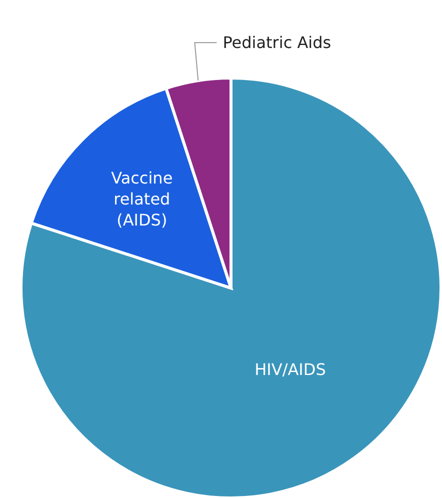 The height and width of the screenshot is (498, 442). I want to click on slice-label: HIV/AIDS, so click(290, 370).